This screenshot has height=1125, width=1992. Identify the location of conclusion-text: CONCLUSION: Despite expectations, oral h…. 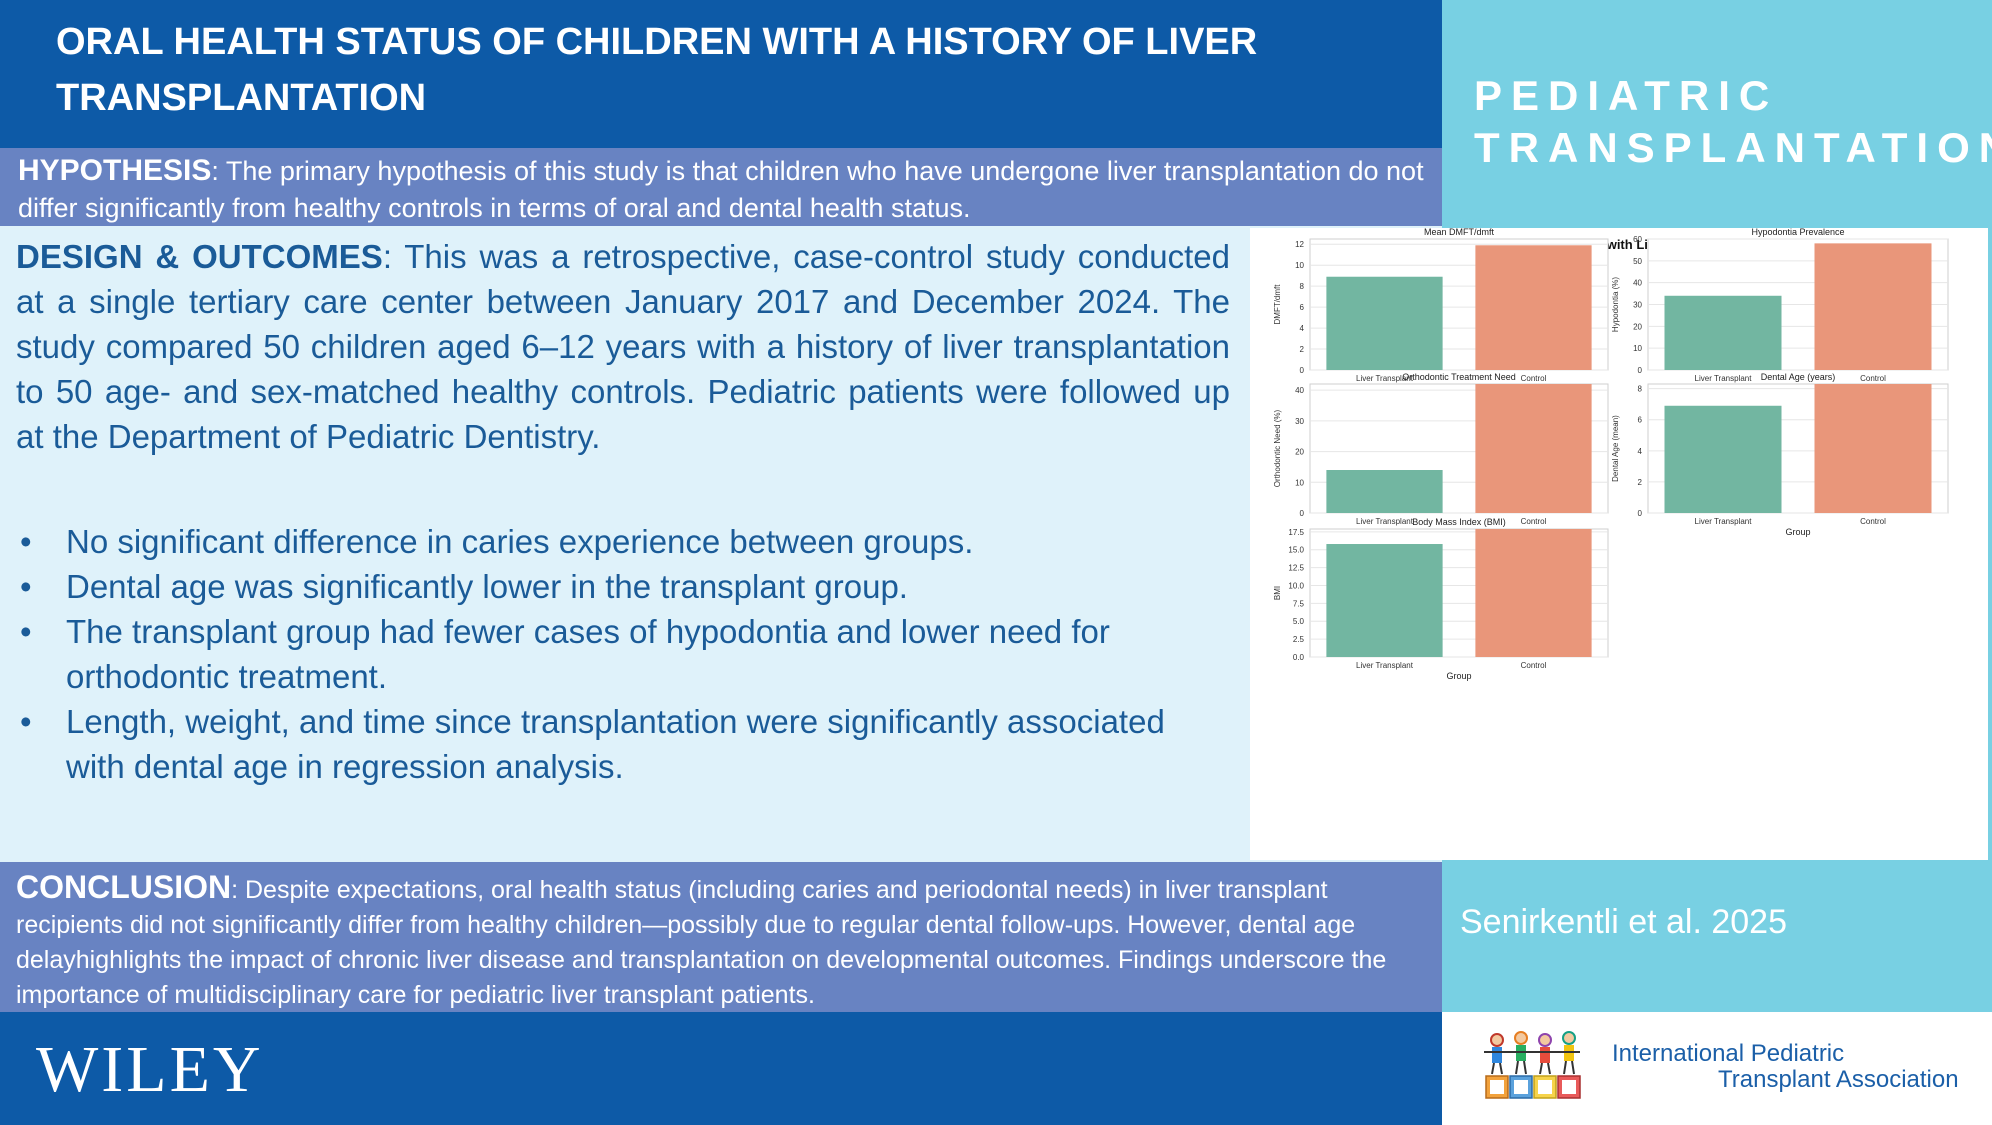
(726, 941).